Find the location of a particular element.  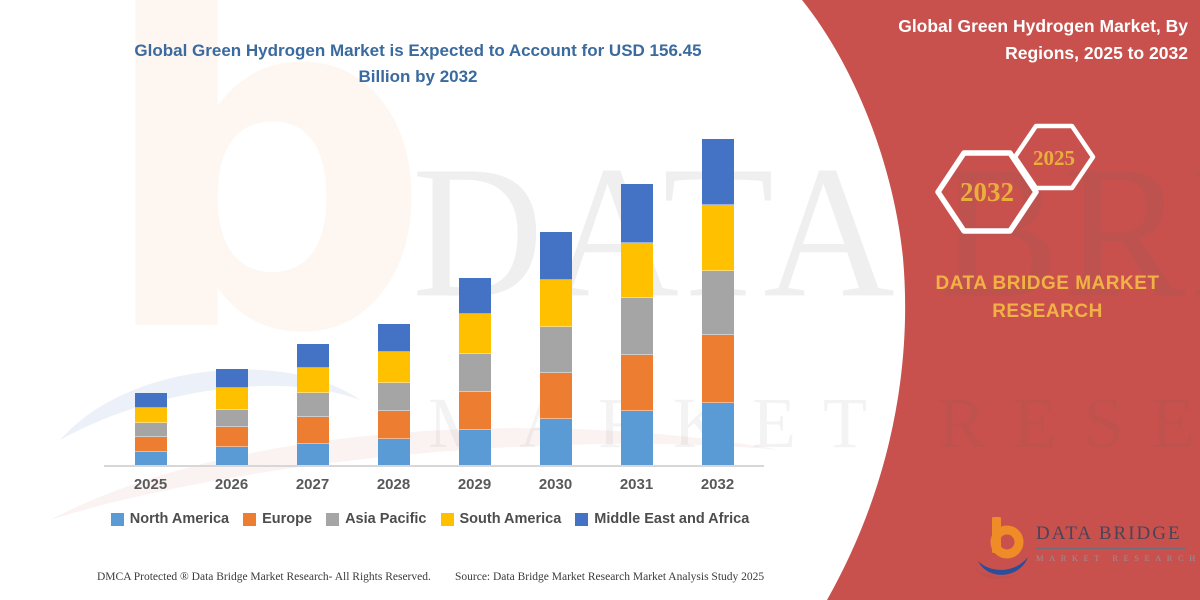

bar-segment-2032-asia-pacific is located at coordinates (717, 302).